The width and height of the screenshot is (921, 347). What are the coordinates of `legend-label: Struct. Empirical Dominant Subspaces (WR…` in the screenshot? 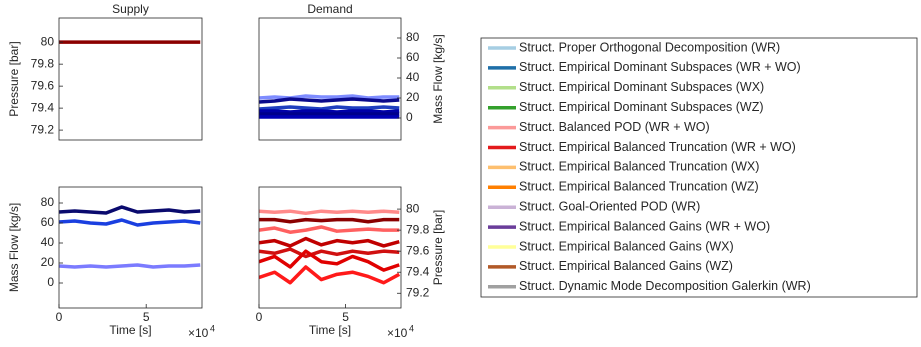 It's located at (660, 67).